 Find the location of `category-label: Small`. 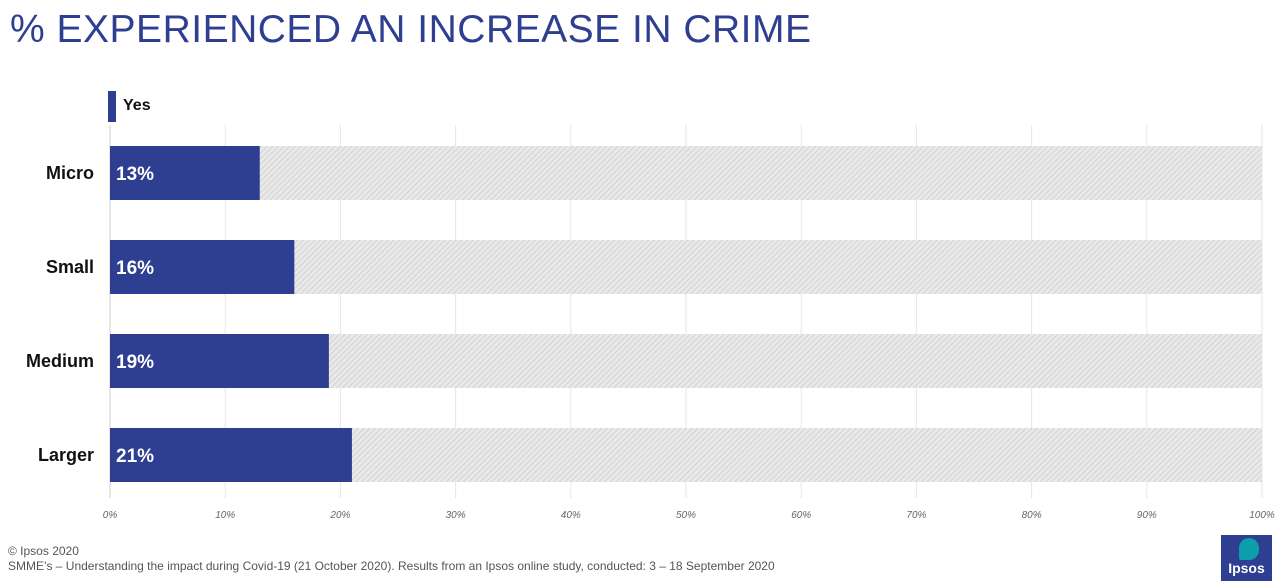

category-label: Small is located at coordinates (70, 267).